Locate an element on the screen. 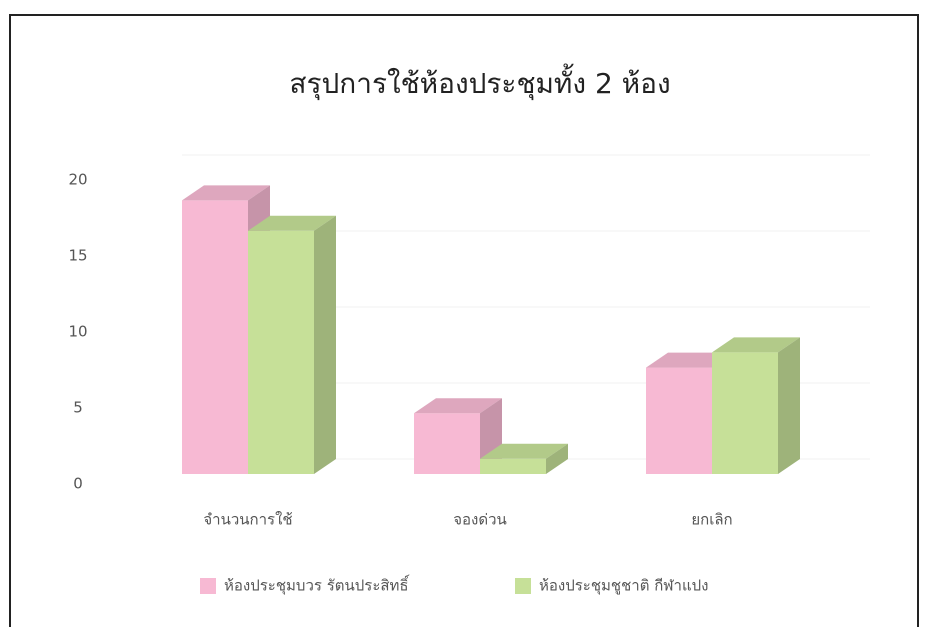 The height and width of the screenshot is (627, 926). y-tick-label: 0 is located at coordinates (78, 484).